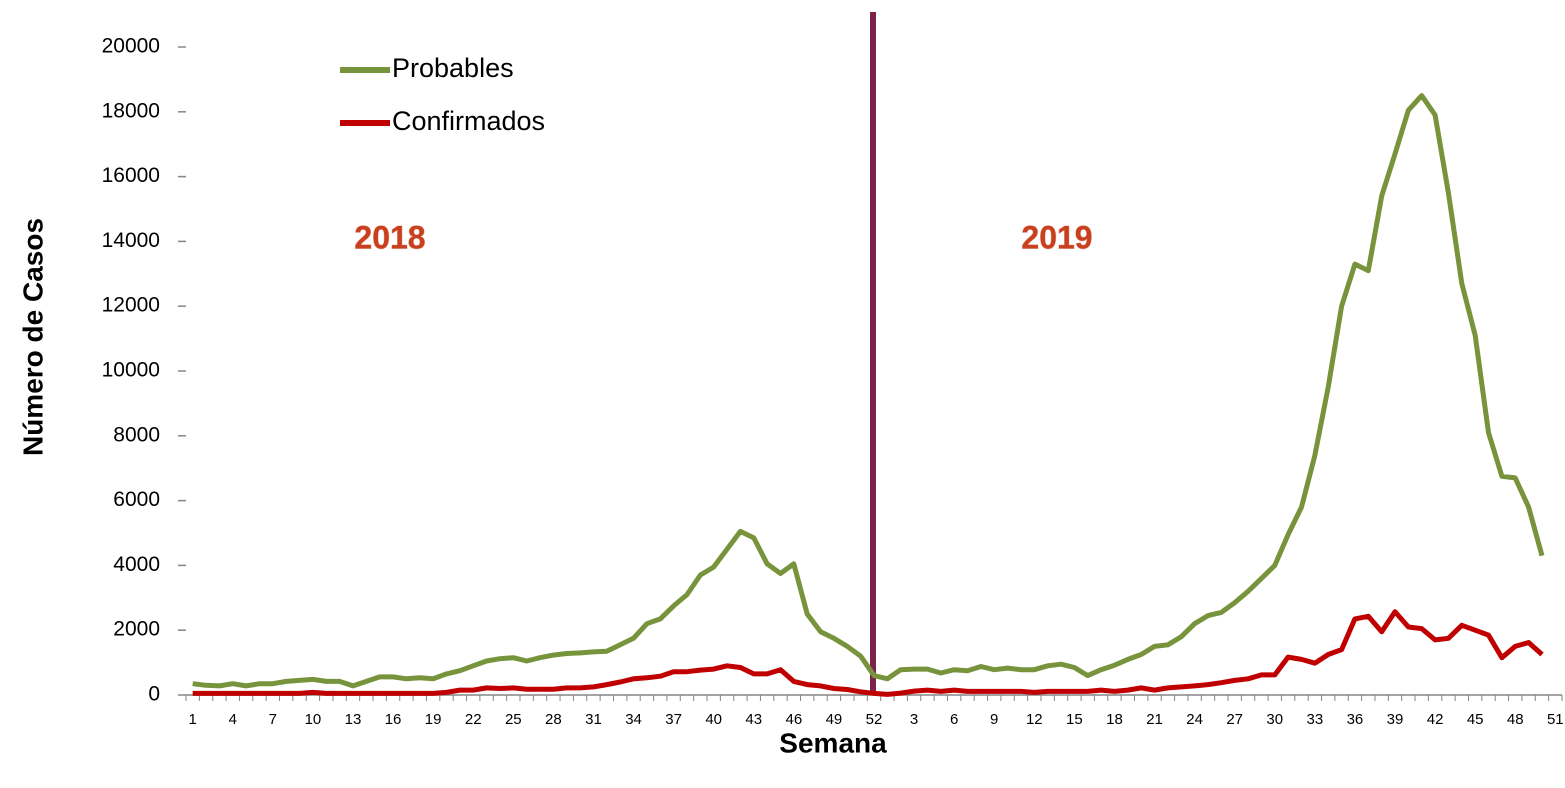 The width and height of the screenshot is (1565, 788). What do you see at coordinates (1194, 719) in the screenshot?
I see `x-tick-label: 24` at bounding box center [1194, 719].